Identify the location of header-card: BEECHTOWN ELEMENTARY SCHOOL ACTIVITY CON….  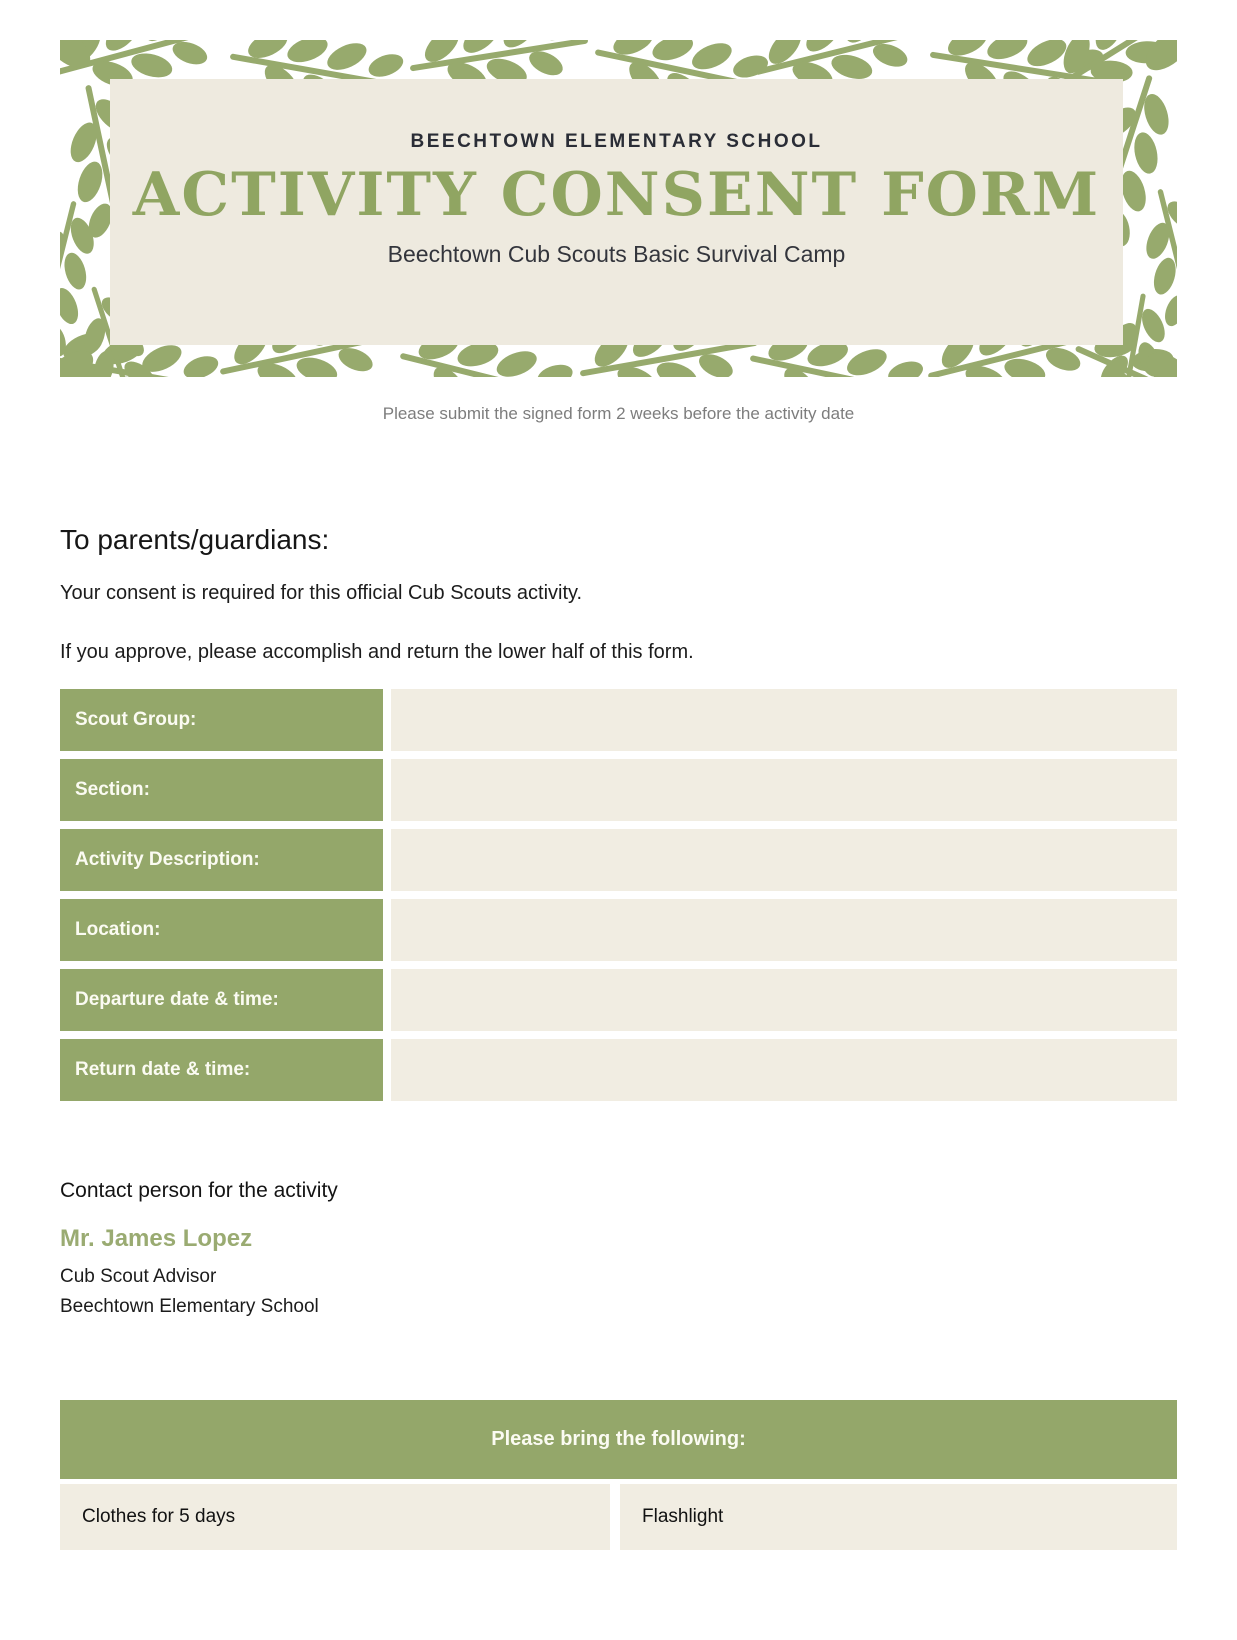
(616, 212).